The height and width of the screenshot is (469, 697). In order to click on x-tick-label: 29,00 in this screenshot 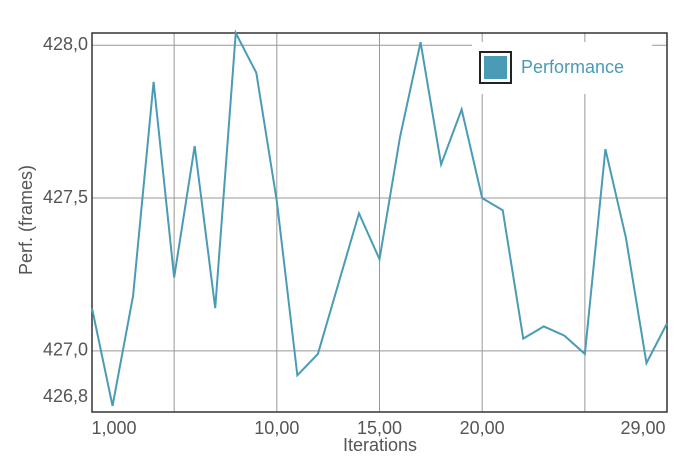, I will do `click(642, 428)`.